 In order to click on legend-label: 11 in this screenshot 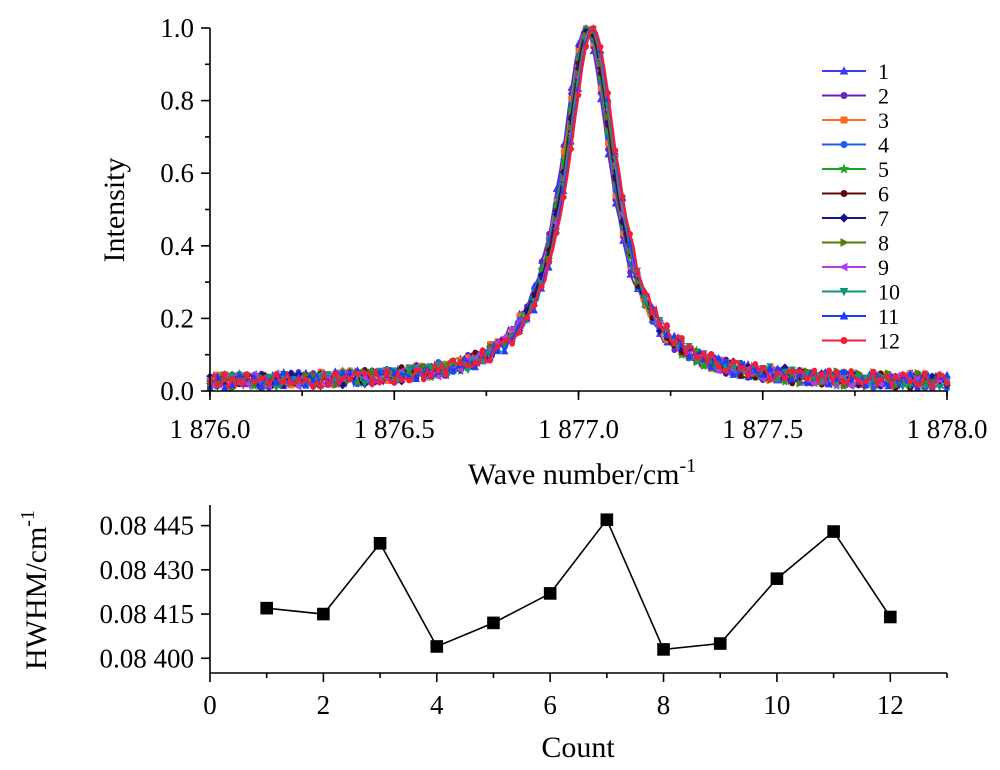, I will do `click(888, 316)`.